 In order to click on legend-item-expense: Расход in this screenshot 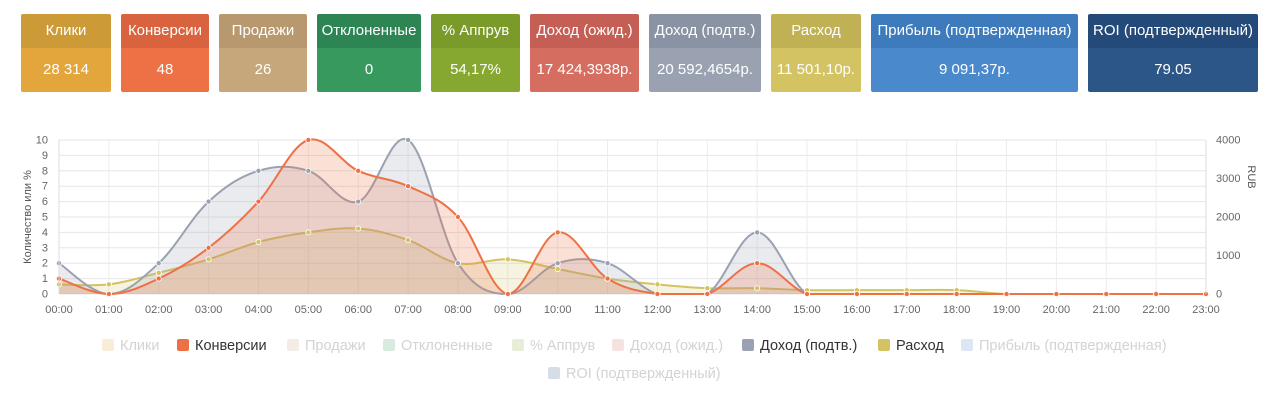, I will do `click(911, 346)`.